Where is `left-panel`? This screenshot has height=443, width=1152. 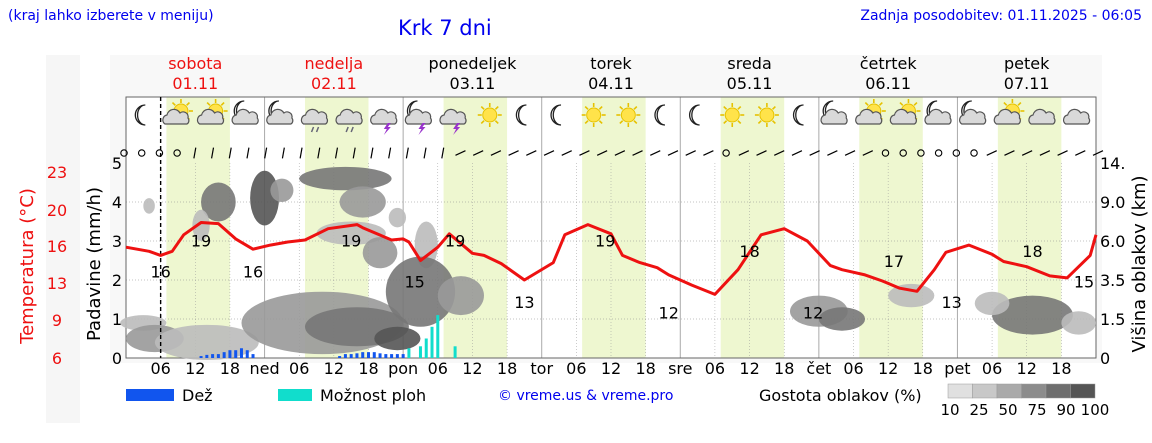
left-panel is located at coordinates (63, 239).